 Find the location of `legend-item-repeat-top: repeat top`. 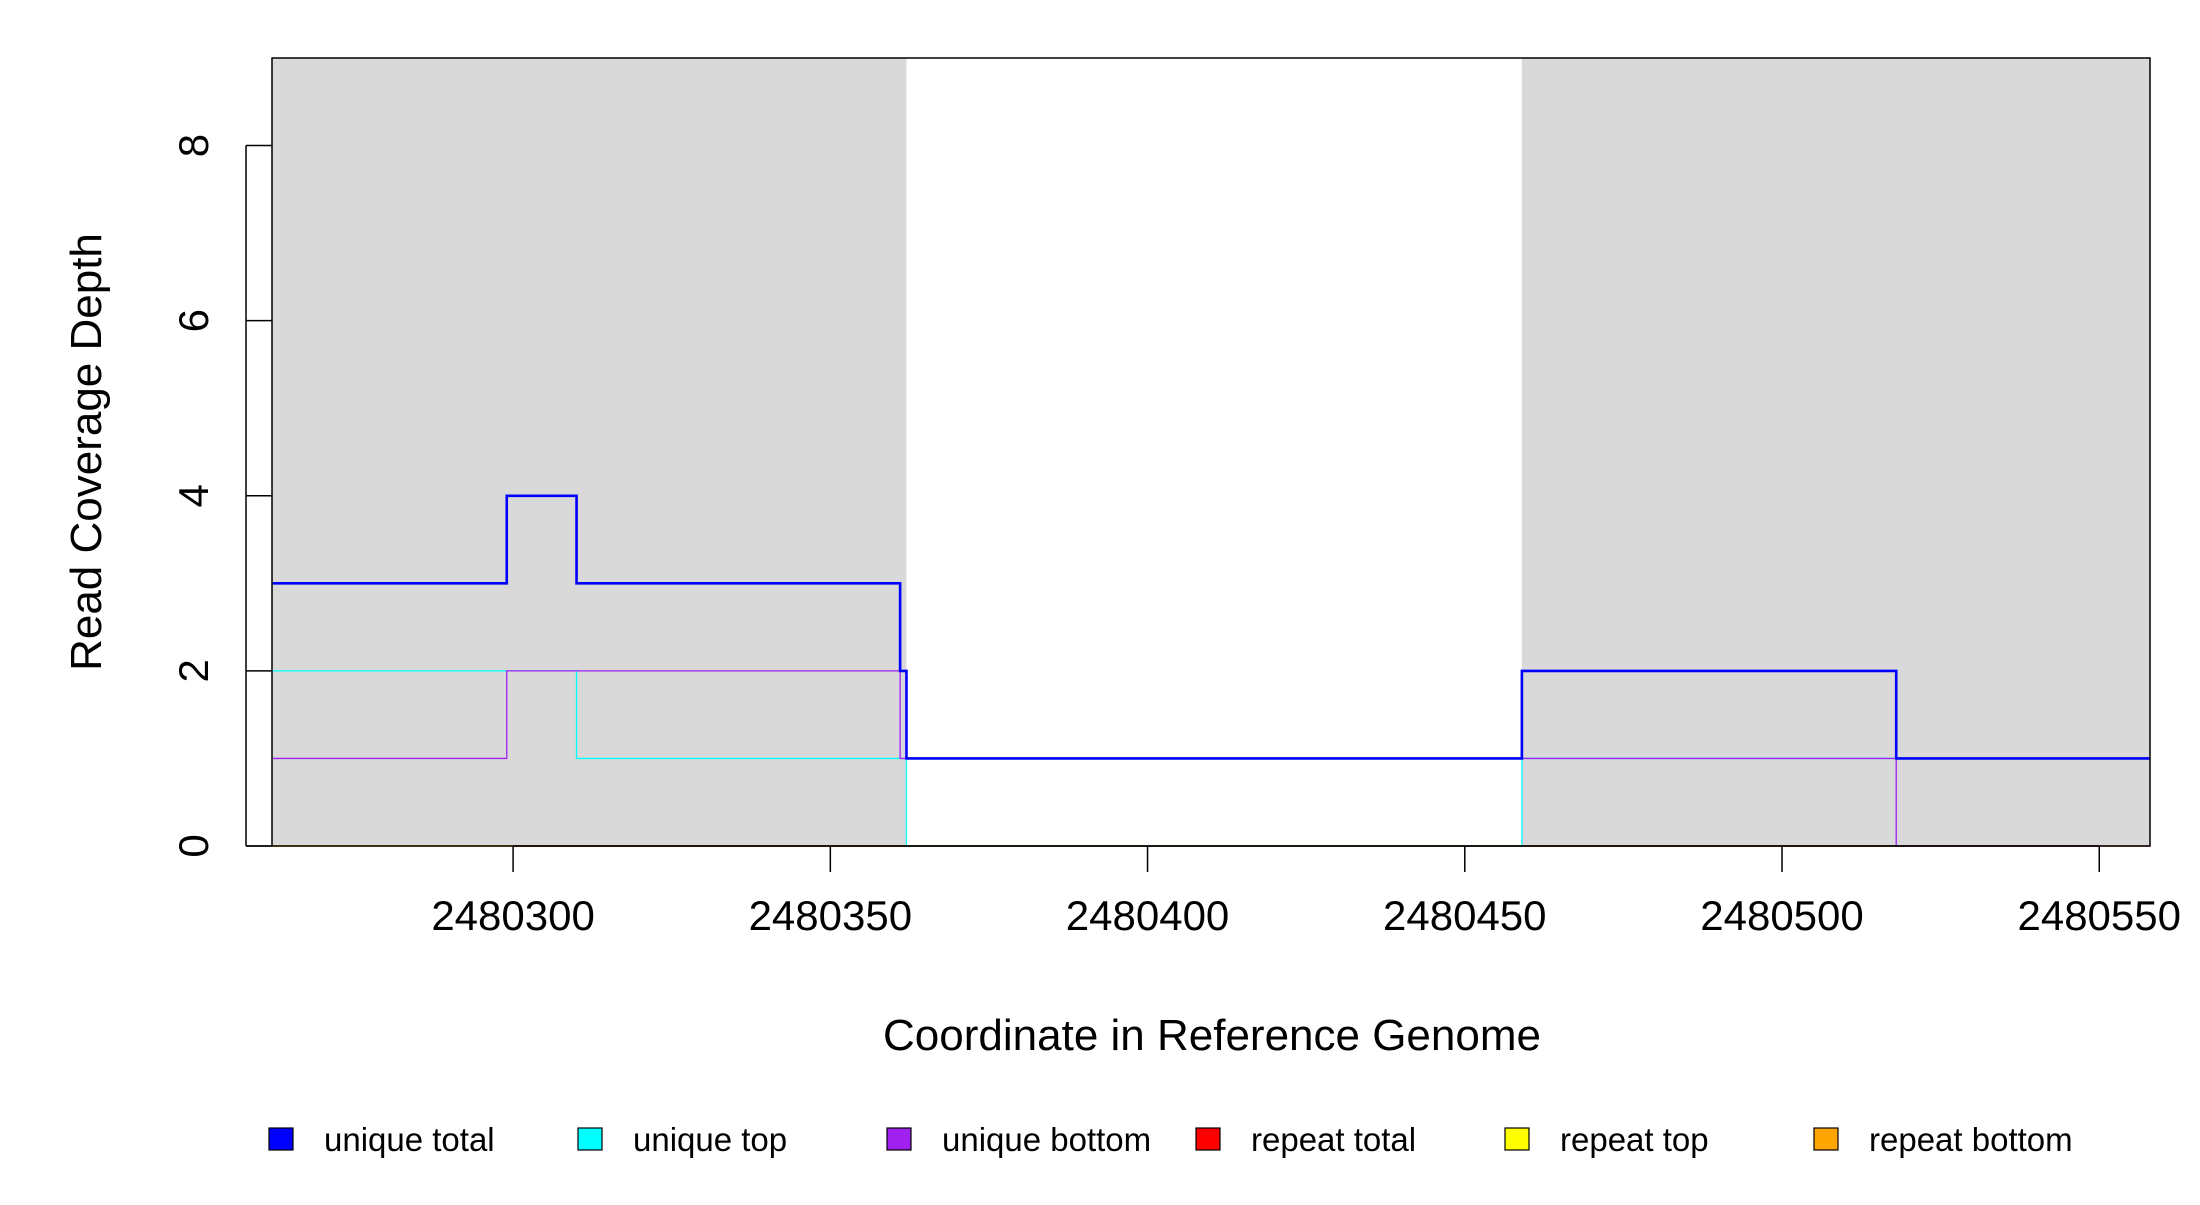

legend-item-repeat-top: repeat top is located at coordinates (1606, 1139).